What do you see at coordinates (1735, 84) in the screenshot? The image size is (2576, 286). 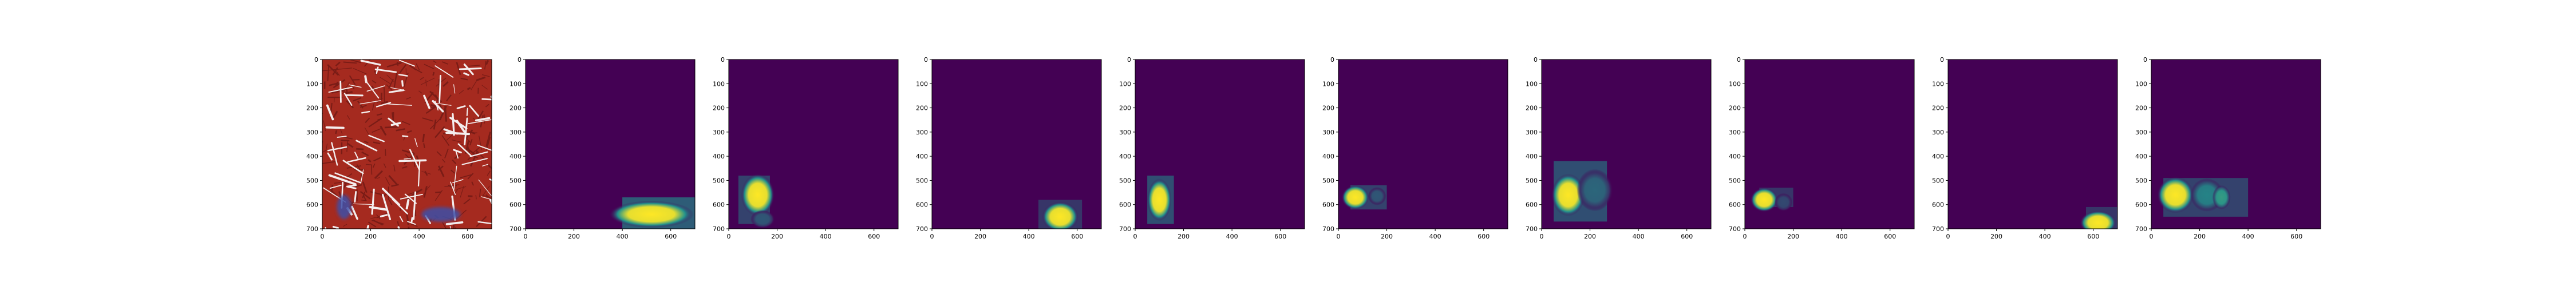 I see `y-tick-label: 100` at bounding box center [1735, 84].